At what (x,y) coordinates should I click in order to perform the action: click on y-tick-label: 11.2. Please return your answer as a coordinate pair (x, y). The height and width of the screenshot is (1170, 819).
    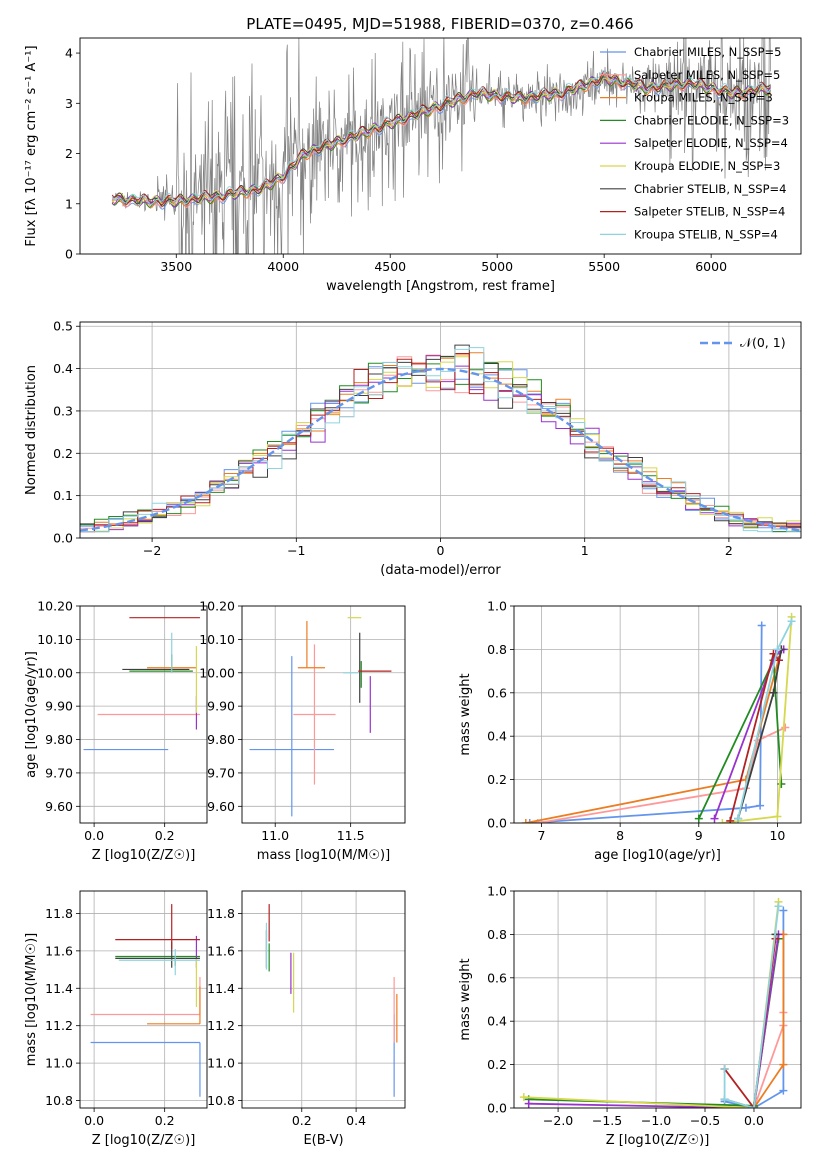
    Looking at the image, I should click on (221, 1025).